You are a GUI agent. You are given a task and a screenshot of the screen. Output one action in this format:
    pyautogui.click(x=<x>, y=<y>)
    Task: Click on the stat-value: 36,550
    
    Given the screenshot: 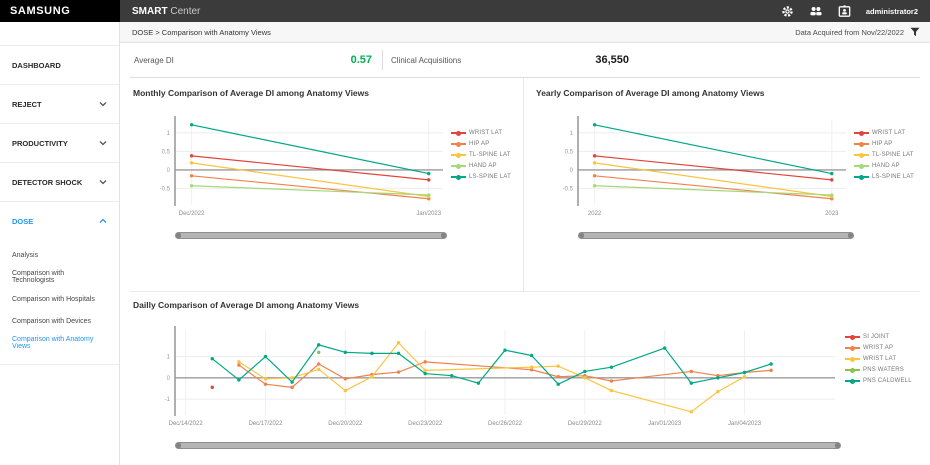 What is the action you would take?
    pyautogui.click(x=612, y=60)
    